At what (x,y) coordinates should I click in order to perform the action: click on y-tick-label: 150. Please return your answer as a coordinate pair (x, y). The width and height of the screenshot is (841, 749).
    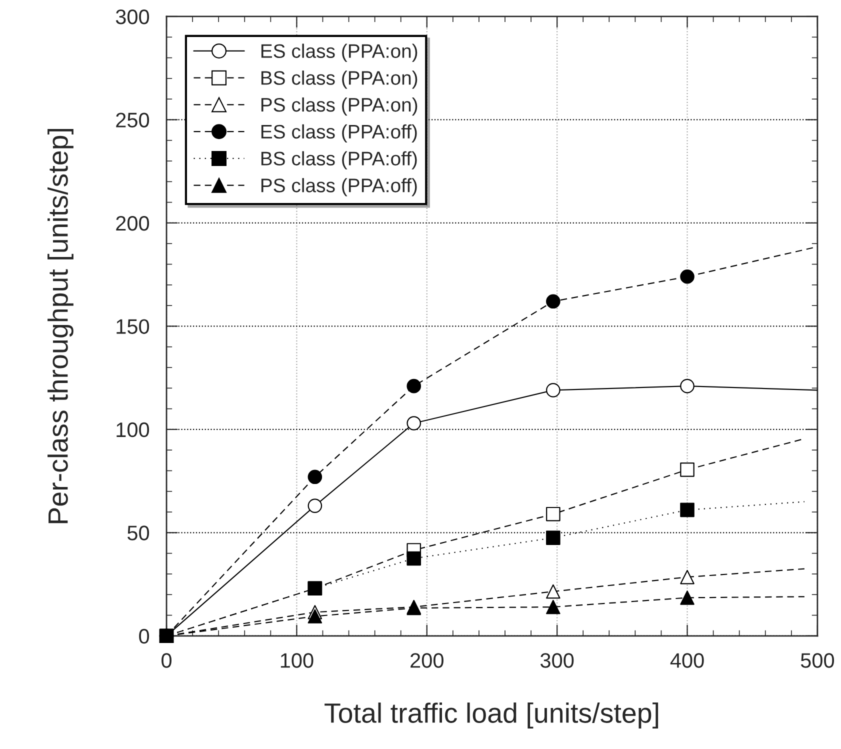
    Looking at the image, I should click on (133, 326).